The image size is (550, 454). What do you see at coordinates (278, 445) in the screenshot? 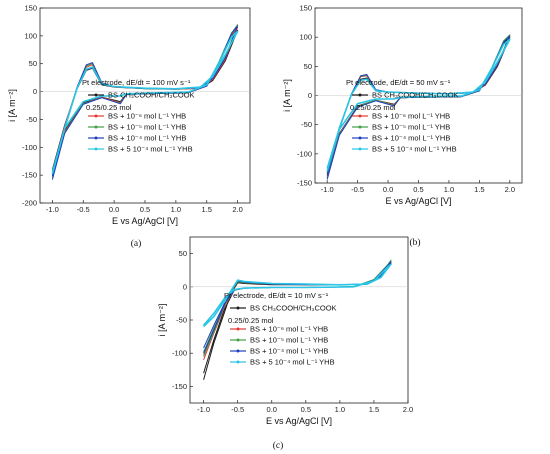
I see `panel-caption: (c)` at bounding box center [278, 445].